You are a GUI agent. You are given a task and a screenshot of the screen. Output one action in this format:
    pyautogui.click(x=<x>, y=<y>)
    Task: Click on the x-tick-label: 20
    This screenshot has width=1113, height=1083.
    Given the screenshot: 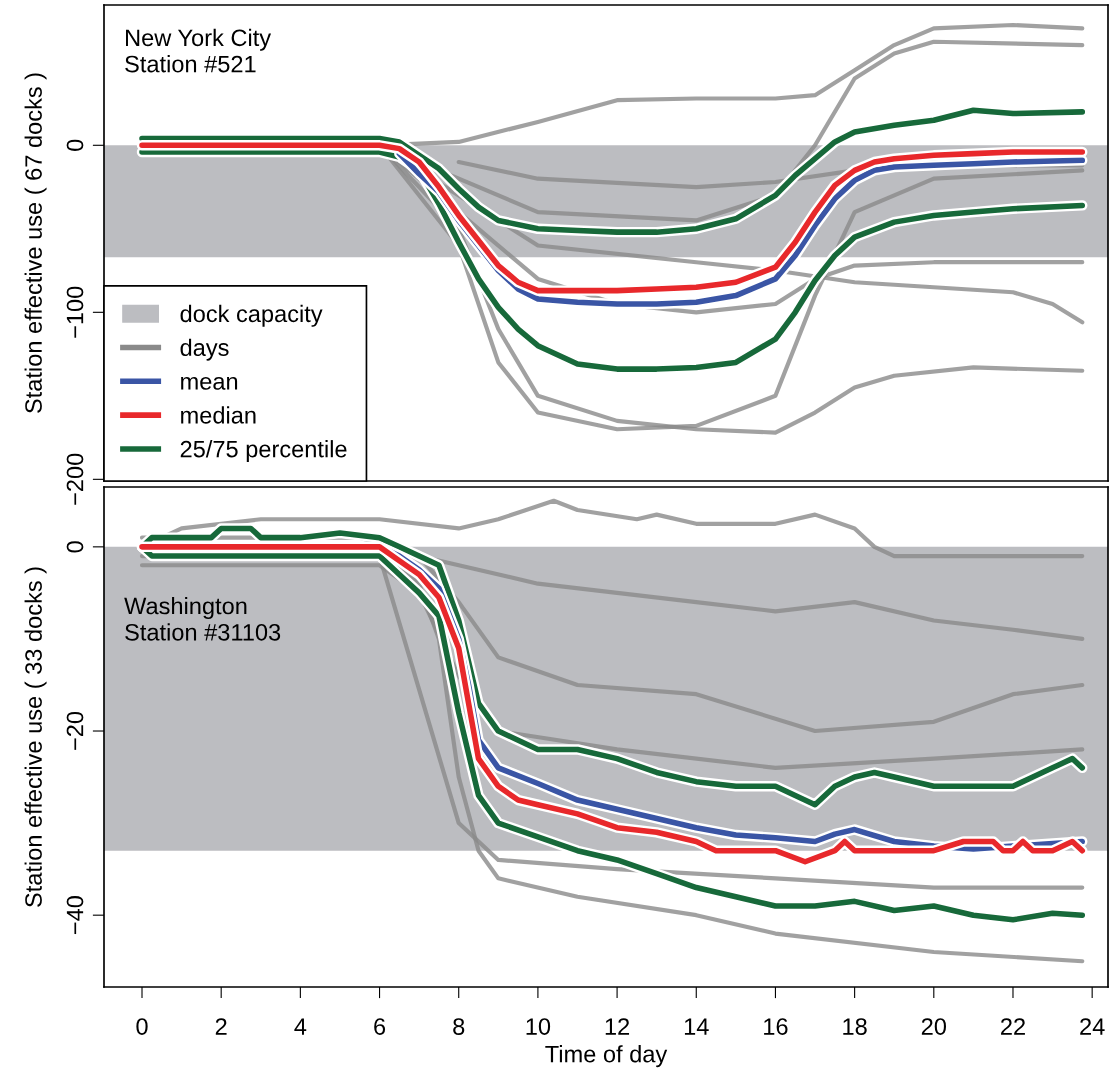 What is the action you would take?
    pyautogui.click(x=934, y=1026)
    